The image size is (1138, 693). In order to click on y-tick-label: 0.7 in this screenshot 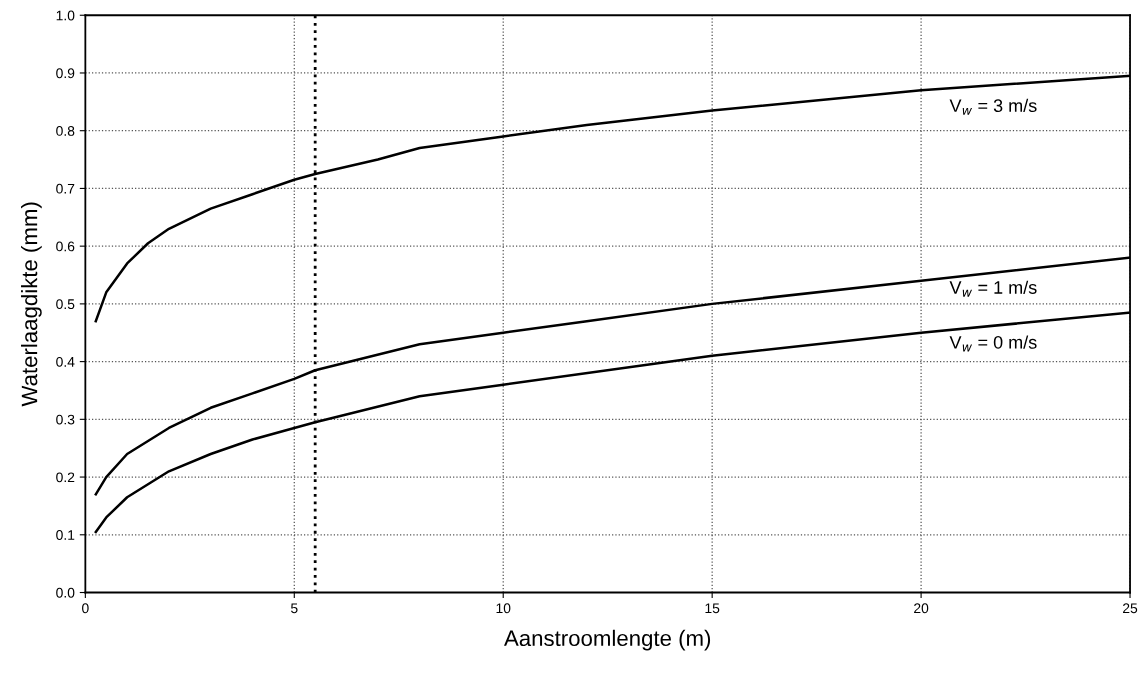, I will do `click(65, 188)`.